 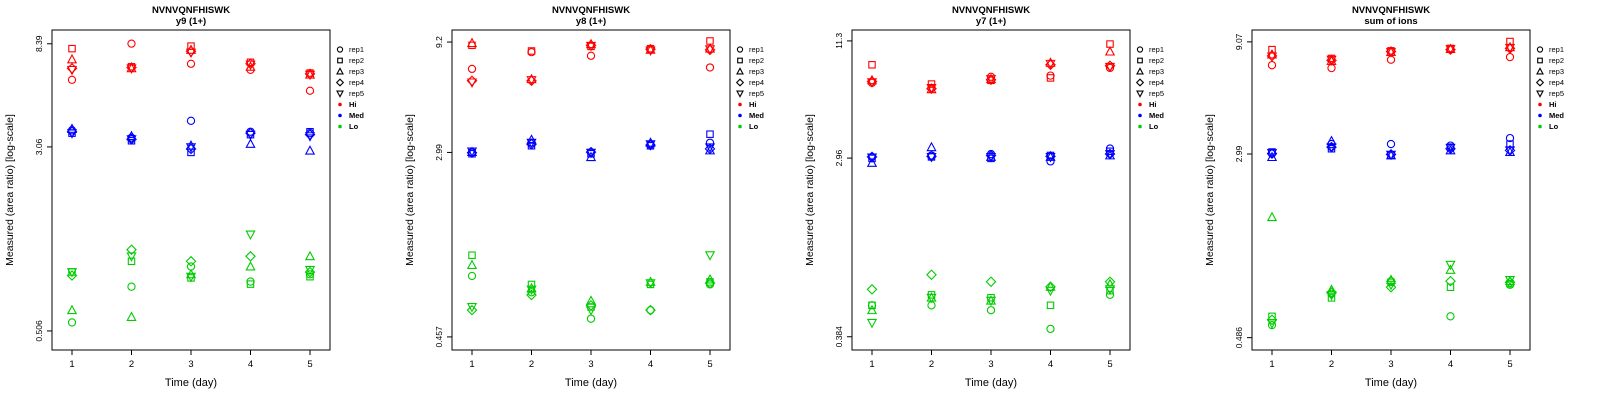 I want to click on y-tick-label: 8.39, so click(x=39, y=43).